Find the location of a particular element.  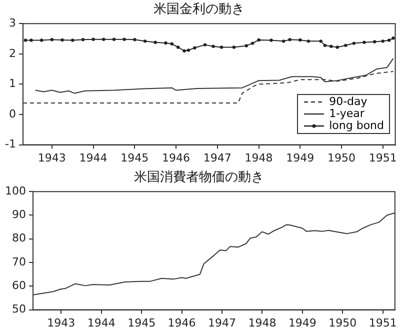

legend-label: long bond is located at coordinates (356, 125).